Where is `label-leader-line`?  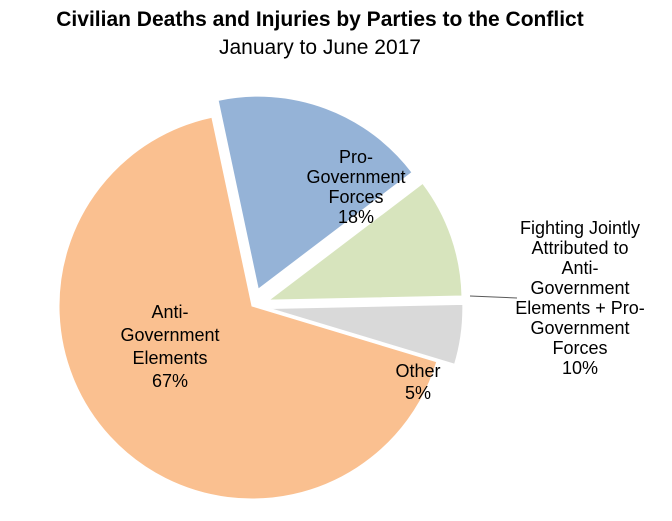 label-leader-line is located at coordinates (493, 297).